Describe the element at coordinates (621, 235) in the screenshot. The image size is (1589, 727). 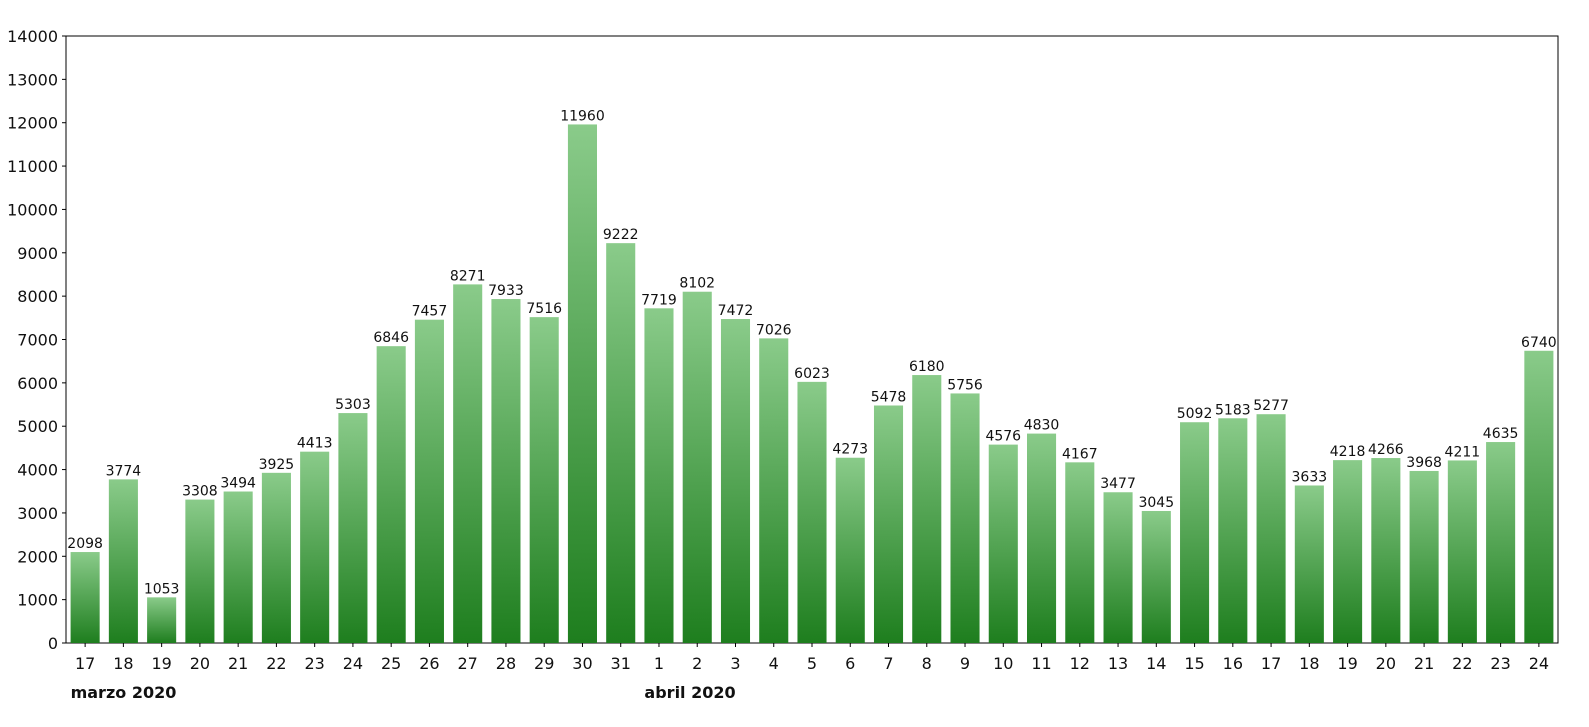
I see `bar-value-label: 9222` at that location.